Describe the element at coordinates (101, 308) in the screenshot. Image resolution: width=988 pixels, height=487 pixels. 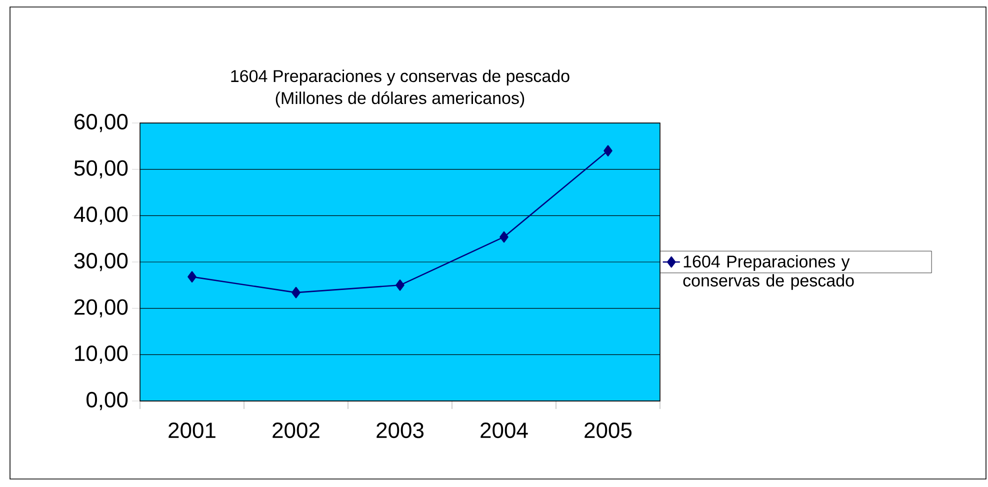
I see `y-tick-label: 20,00` at that location.